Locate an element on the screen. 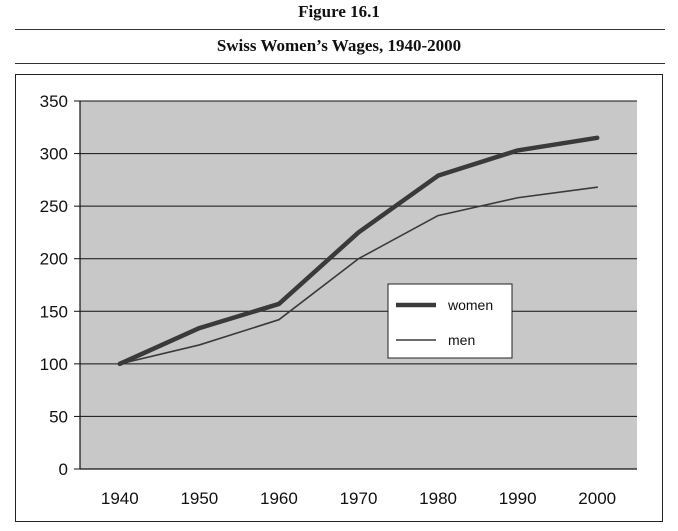 This screenshot has width=678, height=531. y-tick-label: 350 is located at coordinates (54, 101).